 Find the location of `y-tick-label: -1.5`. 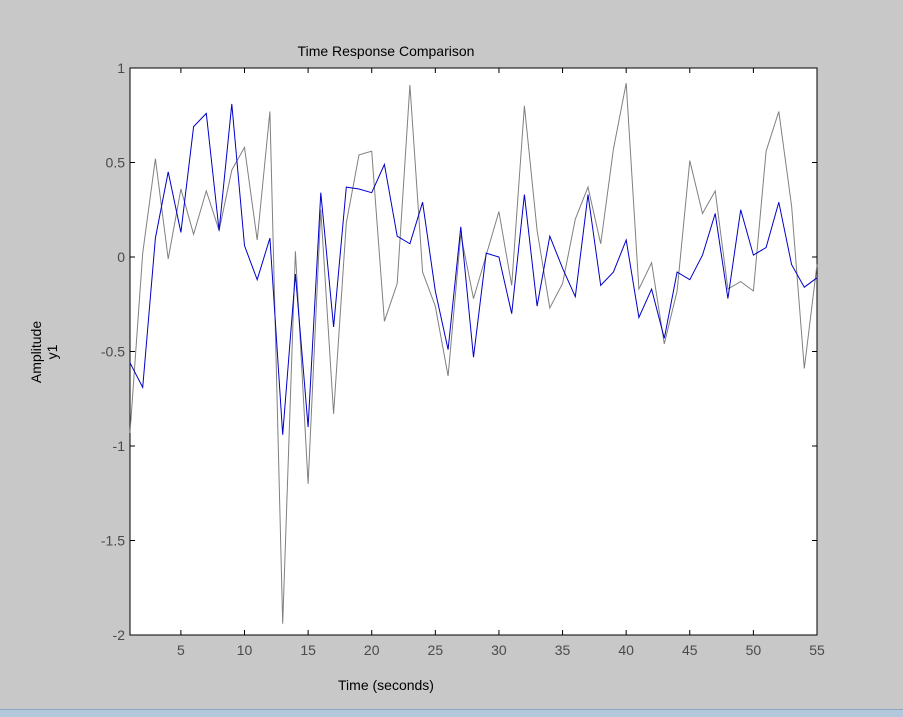

y-tick-label: -1.5 is located at coordinates (113, 541).